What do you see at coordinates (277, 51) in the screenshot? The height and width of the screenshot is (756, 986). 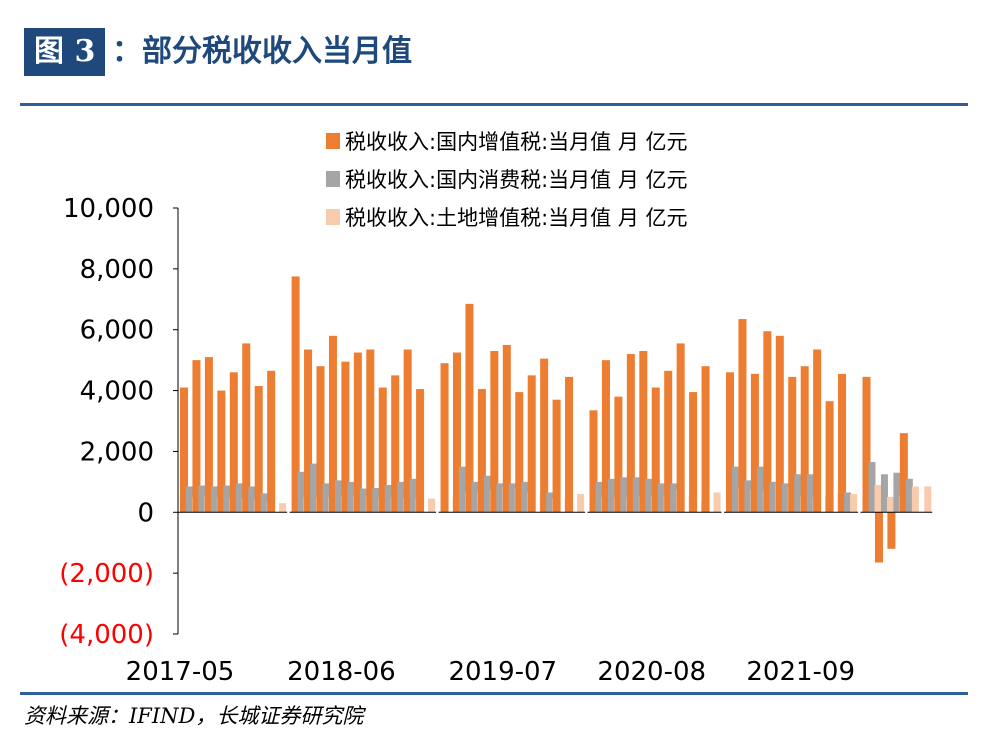 I see `title-text: 部分税收收入当月值` at bounding box center [277, 51].